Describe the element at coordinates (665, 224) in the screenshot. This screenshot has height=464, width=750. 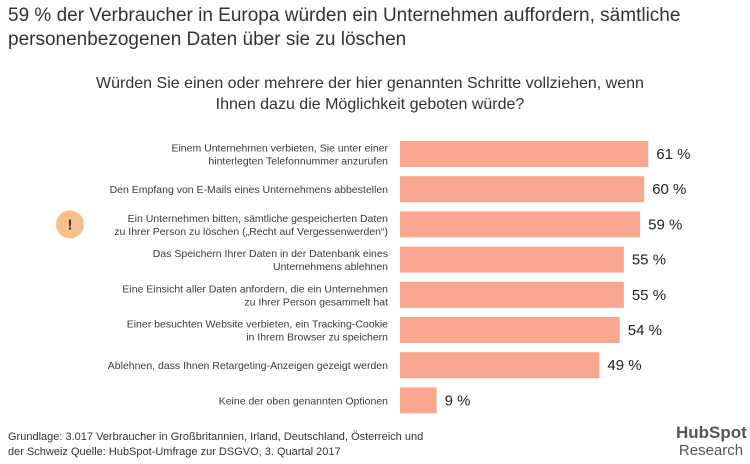
I see `value-label-2: 59 %` at that location.